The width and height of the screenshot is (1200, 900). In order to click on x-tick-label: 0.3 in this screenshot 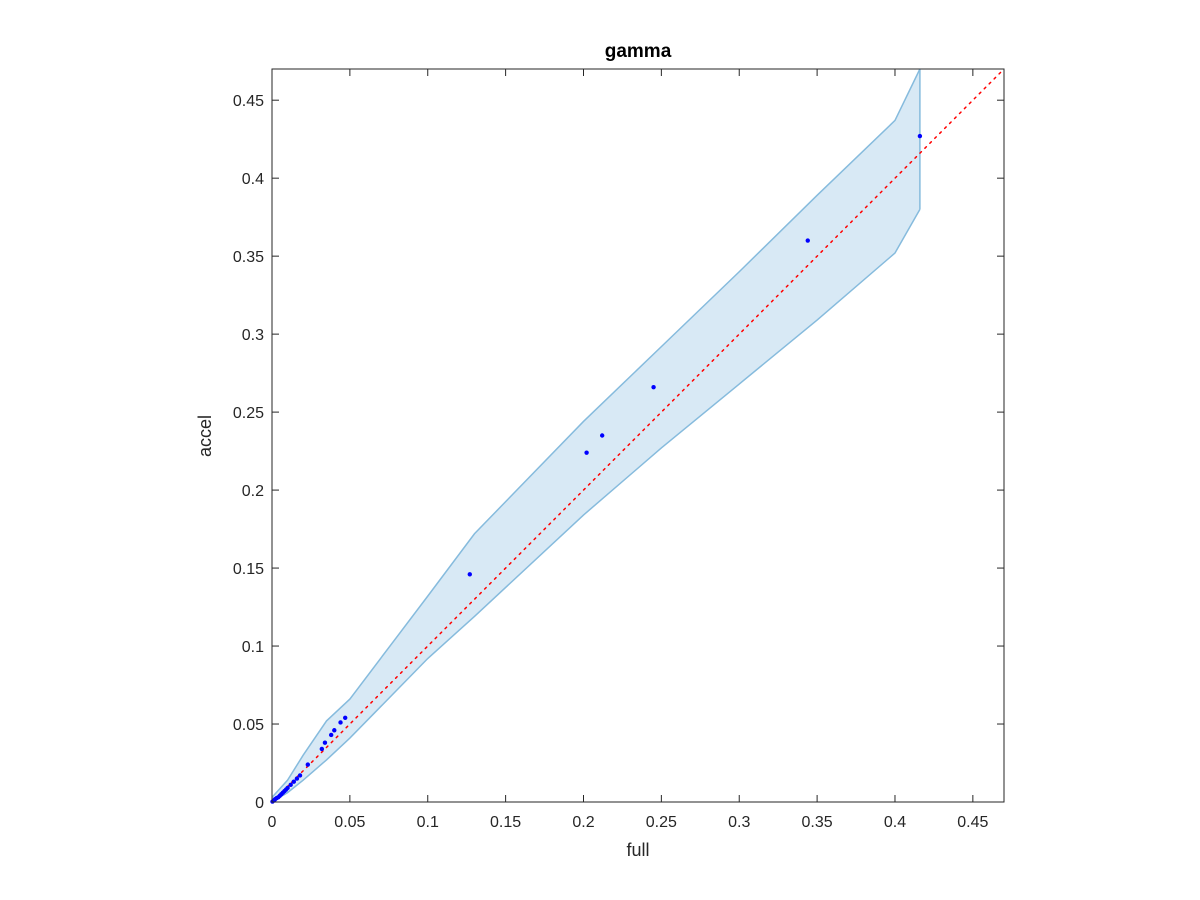, I will do `click(739, 822)`.